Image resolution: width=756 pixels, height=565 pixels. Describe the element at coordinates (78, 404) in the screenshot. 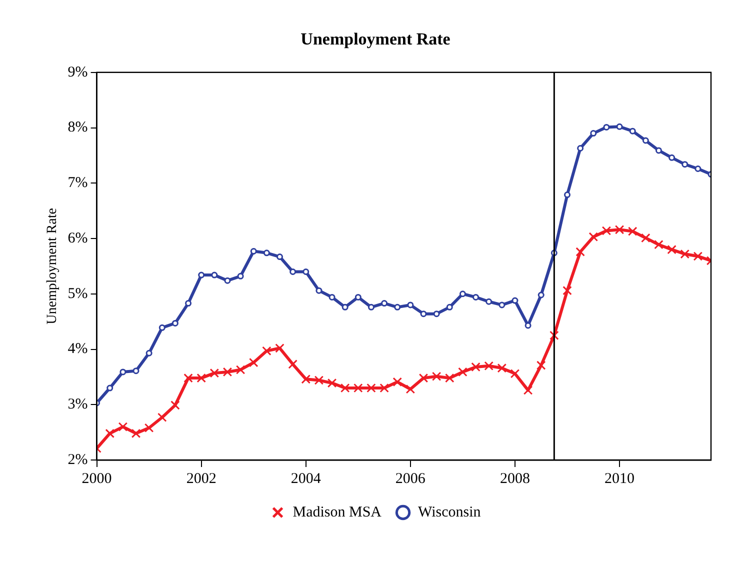

I see `y-tick-label: 3%` at that location.